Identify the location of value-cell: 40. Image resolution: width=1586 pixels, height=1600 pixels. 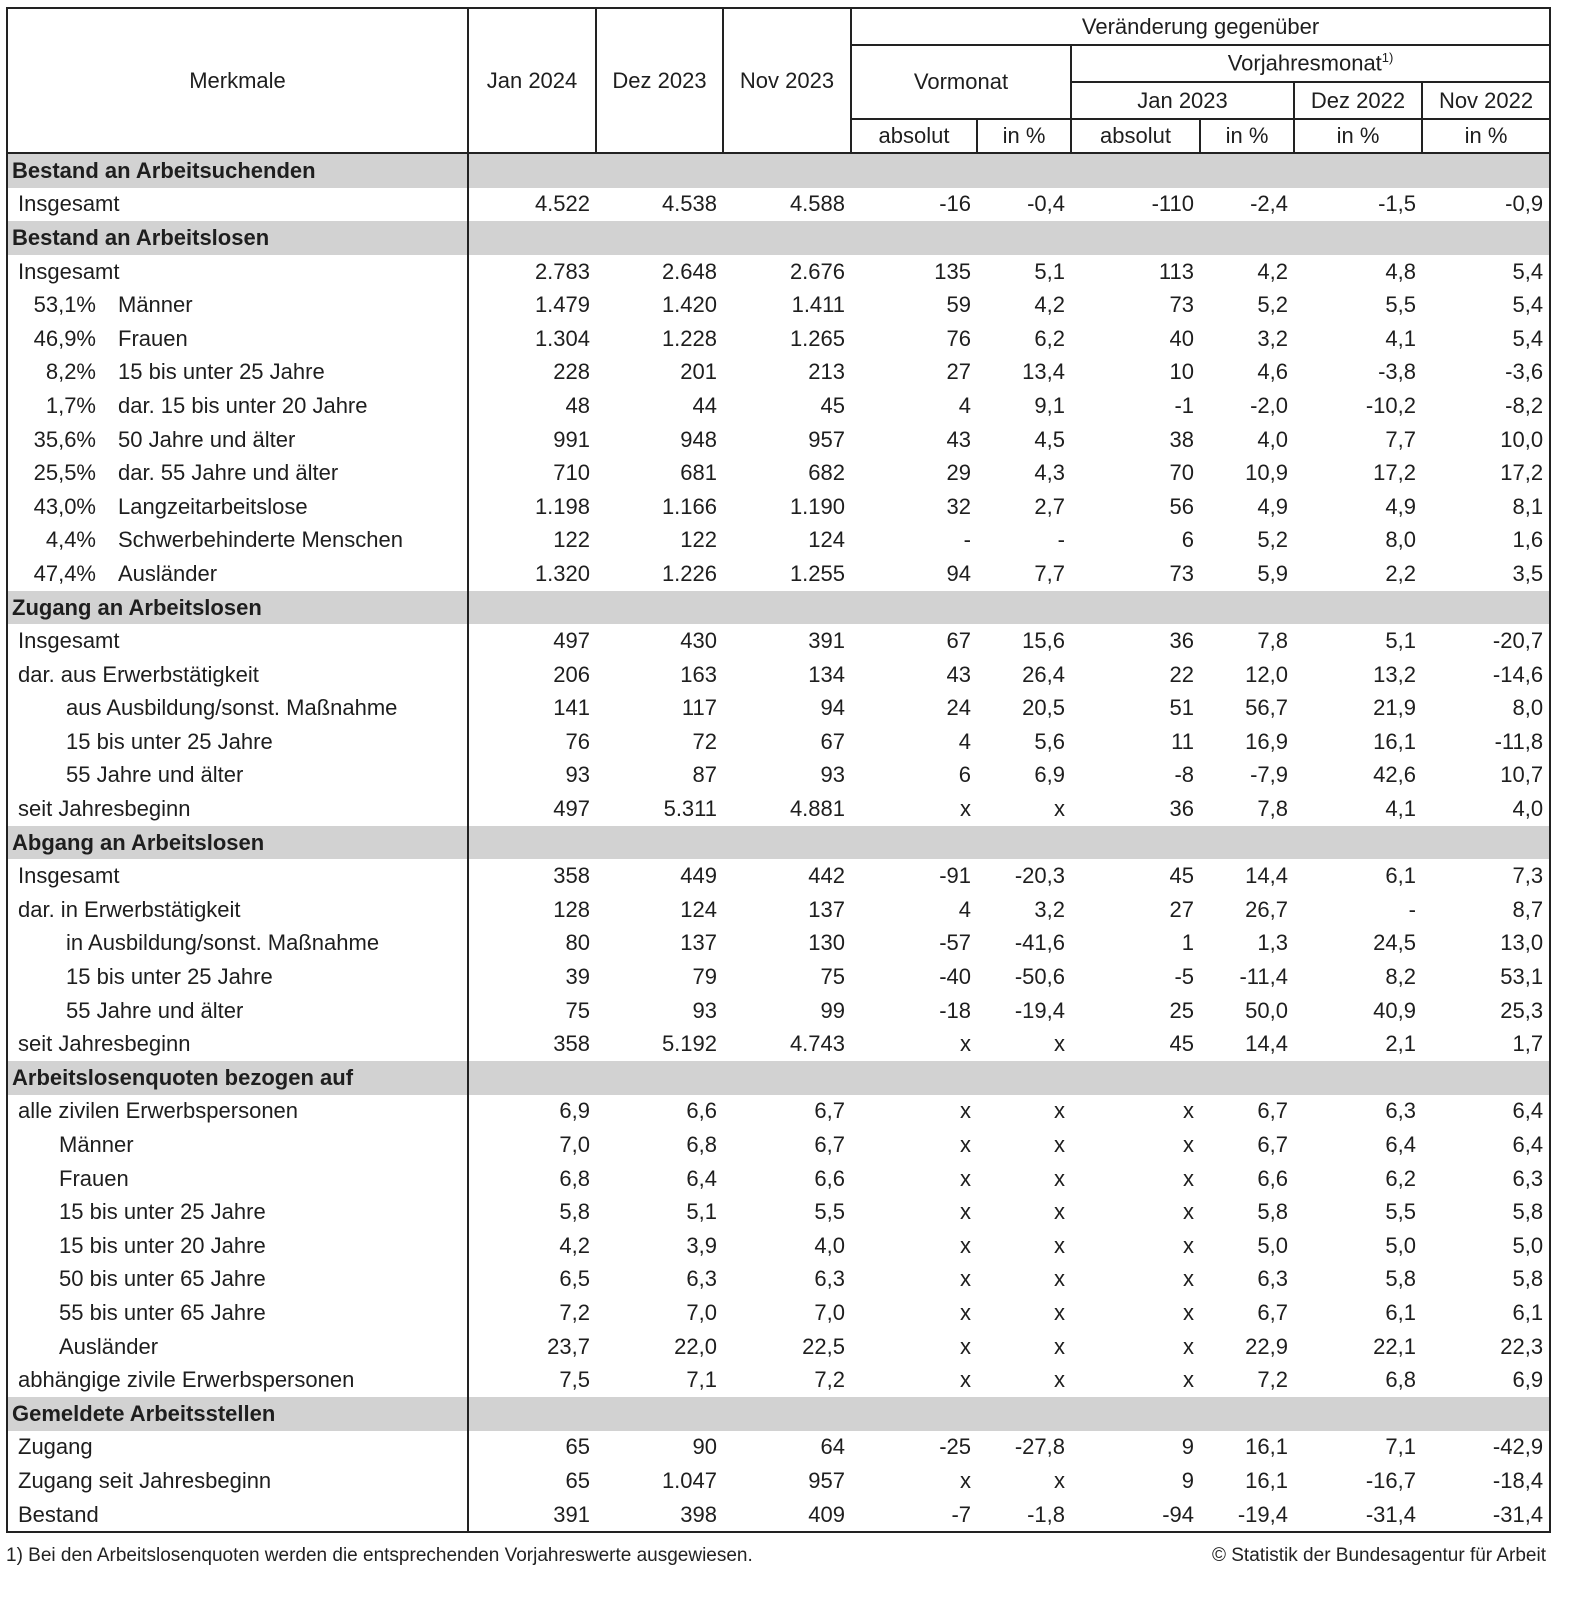
(1181, 338).